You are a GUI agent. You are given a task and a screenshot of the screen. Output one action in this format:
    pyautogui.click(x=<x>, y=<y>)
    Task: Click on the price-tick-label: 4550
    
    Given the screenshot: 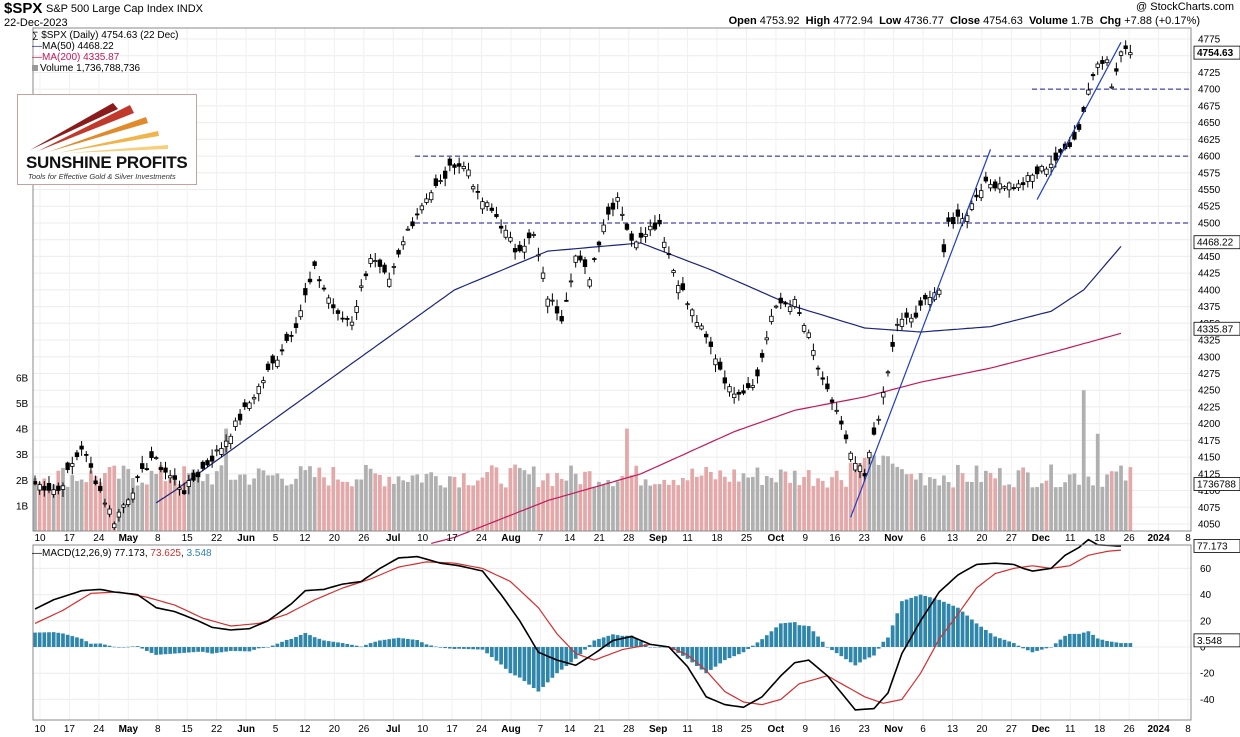 What is the action you would take?
    pyautogui.click(x=1209, y=190)
    